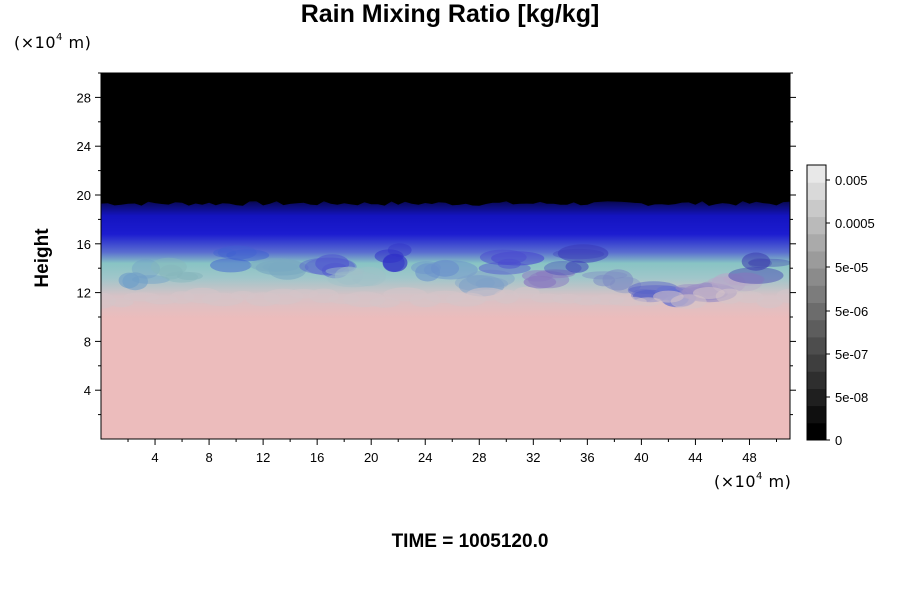 The image size is (900, 600). I want to click on colorbar-label: 5e-05, so click(851, 267).